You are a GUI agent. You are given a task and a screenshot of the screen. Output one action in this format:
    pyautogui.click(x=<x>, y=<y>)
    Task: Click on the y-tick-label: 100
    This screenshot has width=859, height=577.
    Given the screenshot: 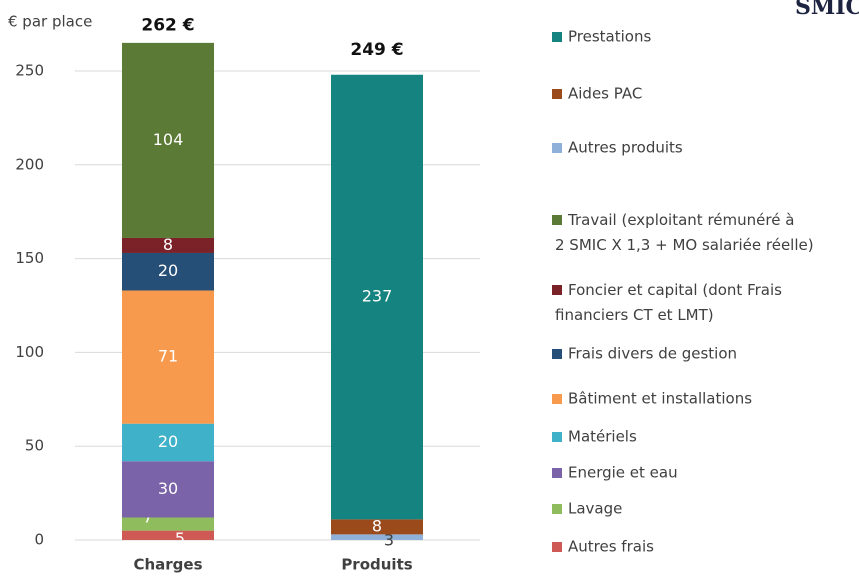 What is the action you would take?
    pyautogui.click(x=29, y=352)
    